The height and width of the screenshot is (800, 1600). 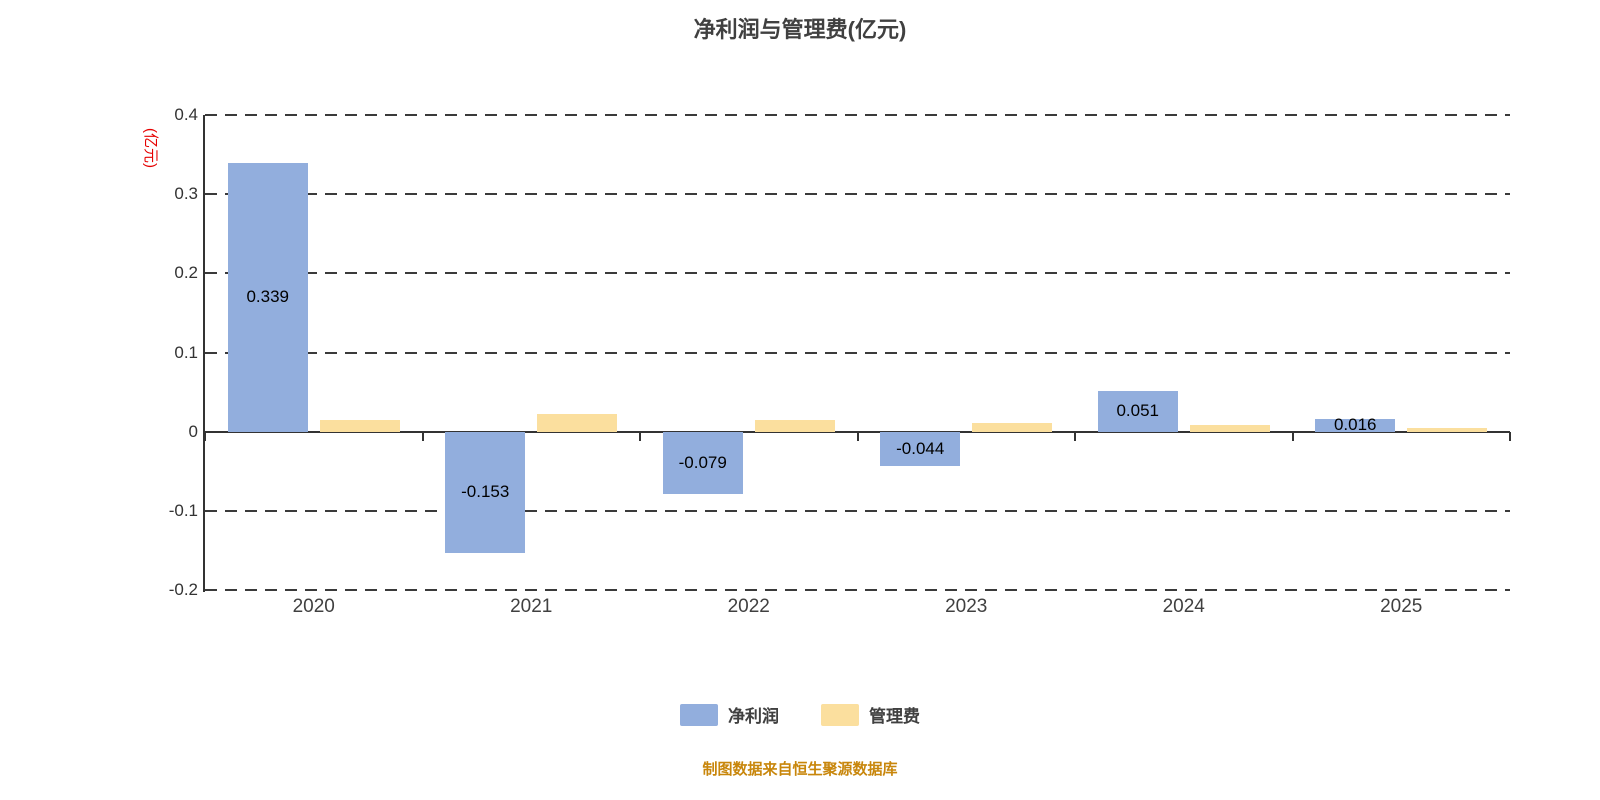 What do you see at coordinates (186, 352) in the screenshot?
I see `y-axis-tick-label: 0.1` at bounding box center [186, 352].